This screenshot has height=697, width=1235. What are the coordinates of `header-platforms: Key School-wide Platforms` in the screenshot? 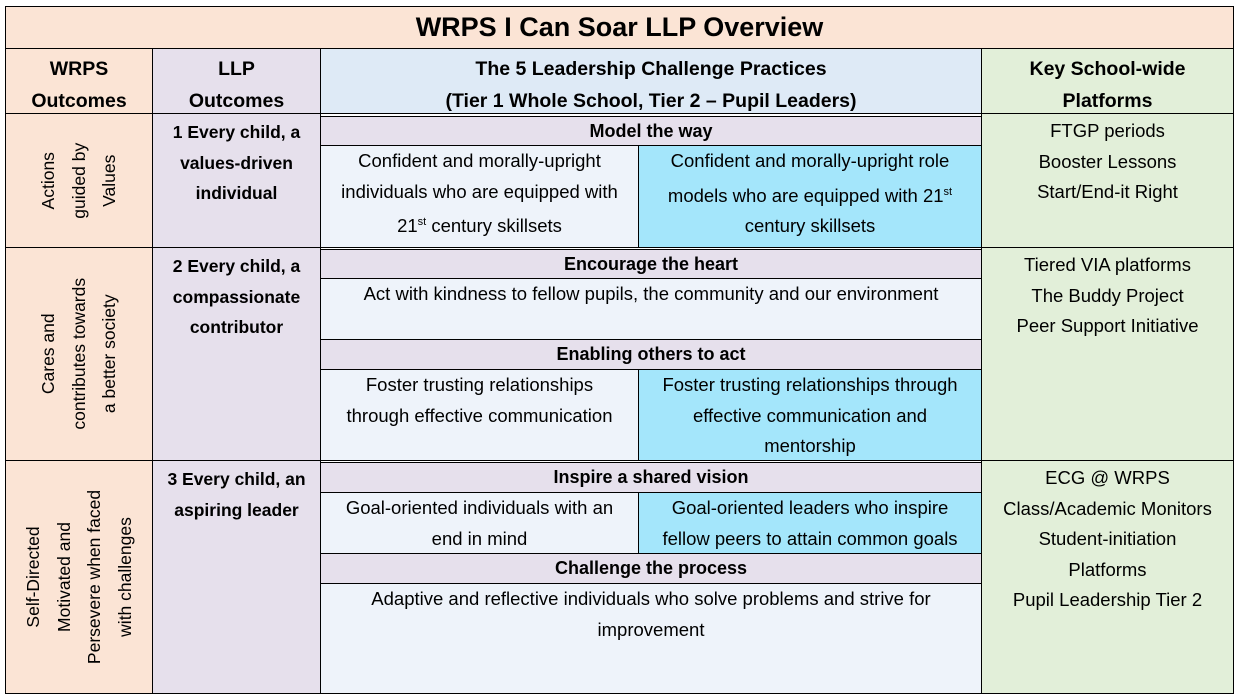 It's located at (1107, 81).